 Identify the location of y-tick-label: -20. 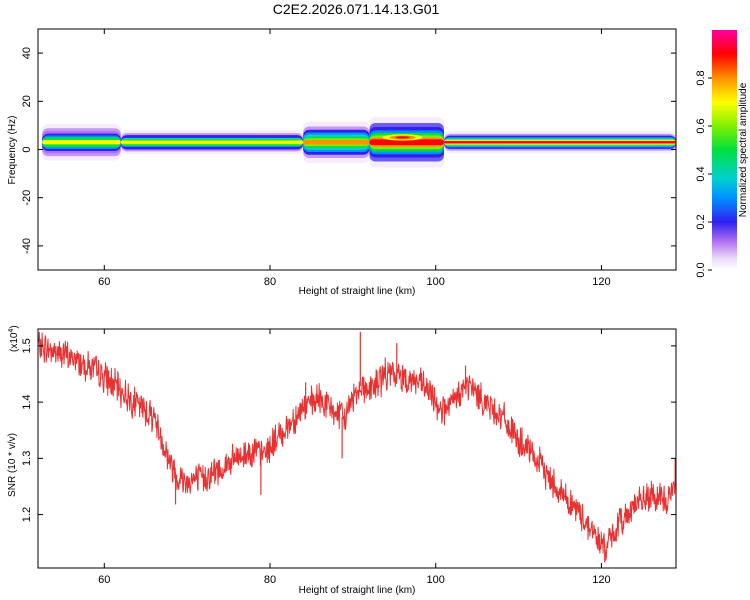
(27, 198).